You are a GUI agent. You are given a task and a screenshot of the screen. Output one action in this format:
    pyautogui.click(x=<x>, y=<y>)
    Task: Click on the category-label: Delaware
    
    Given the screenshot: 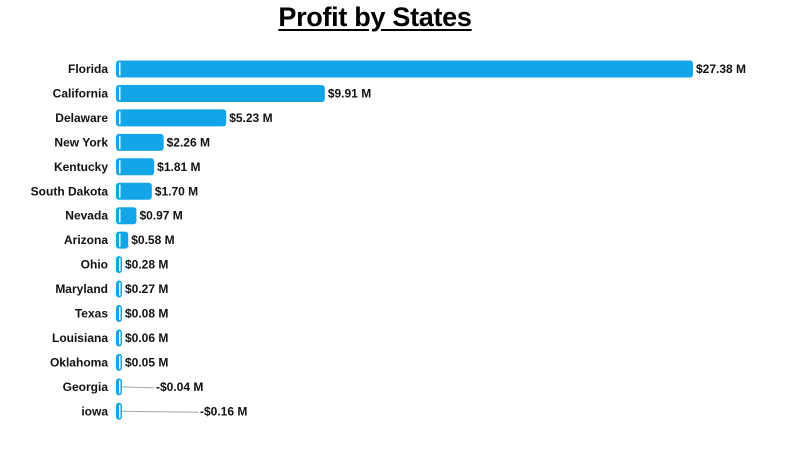 What is the action you would take?
    pyautogui.click(x=81, y=118)
    